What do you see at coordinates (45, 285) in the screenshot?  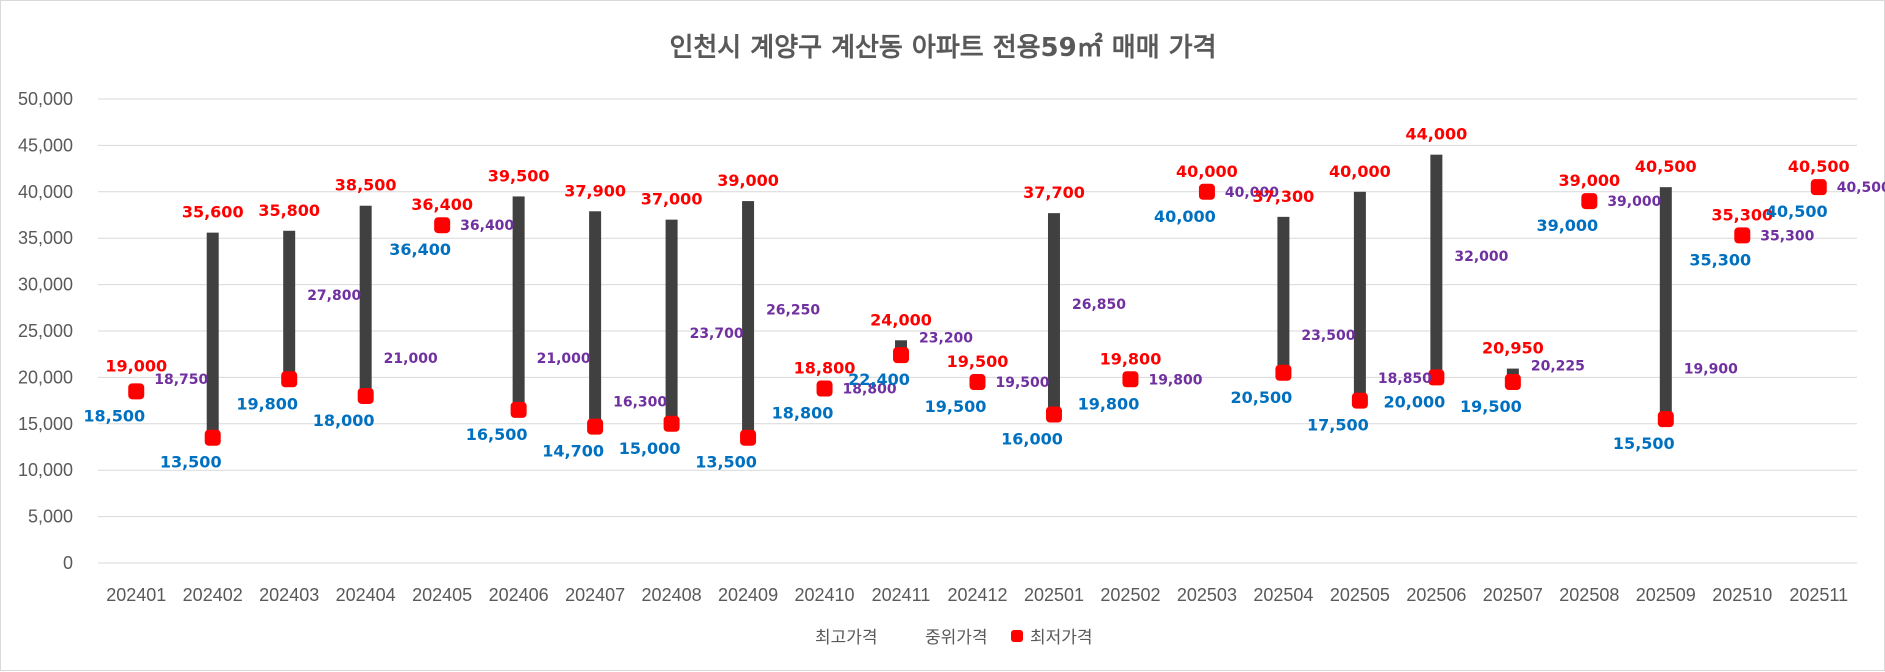 I see `y-tick-label: 30,000` at bounding box center [45, 285].